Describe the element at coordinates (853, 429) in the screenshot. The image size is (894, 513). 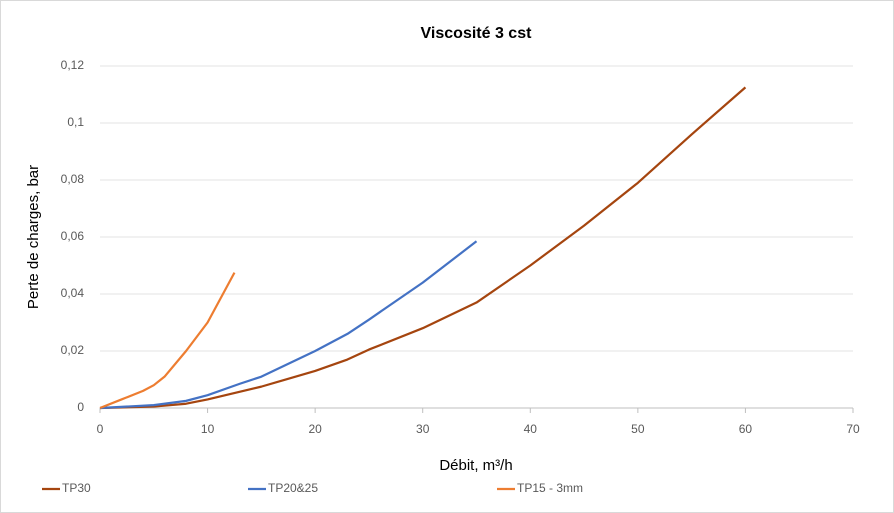
I see `x-tick-label: 70` at that location.